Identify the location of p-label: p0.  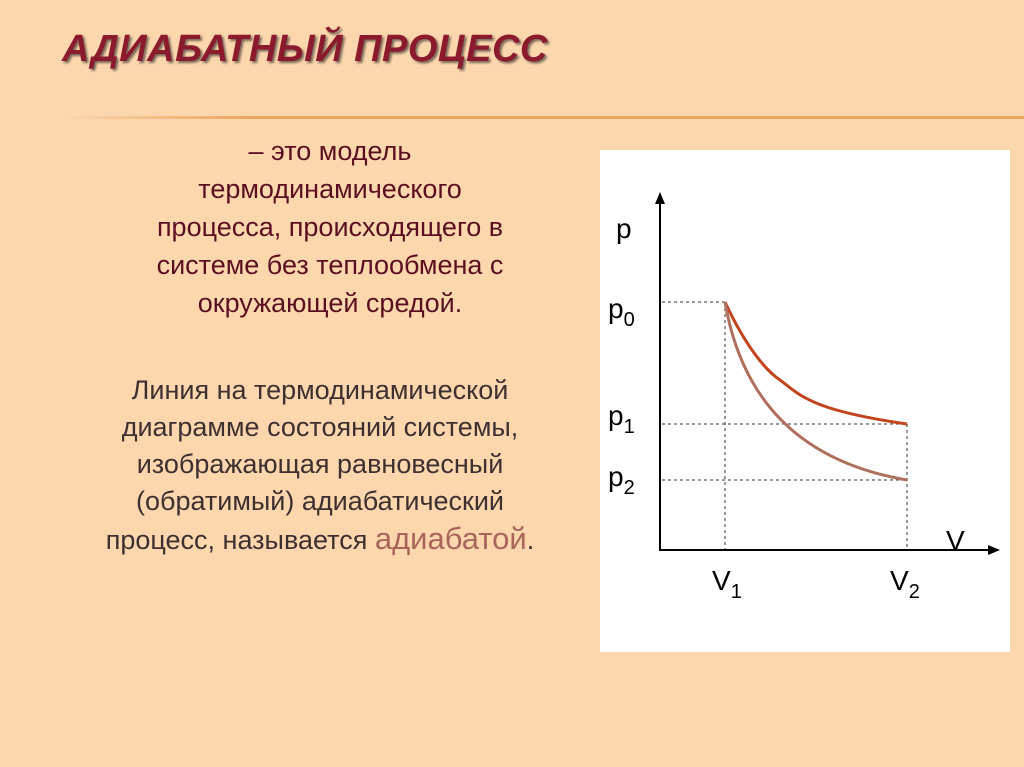
(621, 312).